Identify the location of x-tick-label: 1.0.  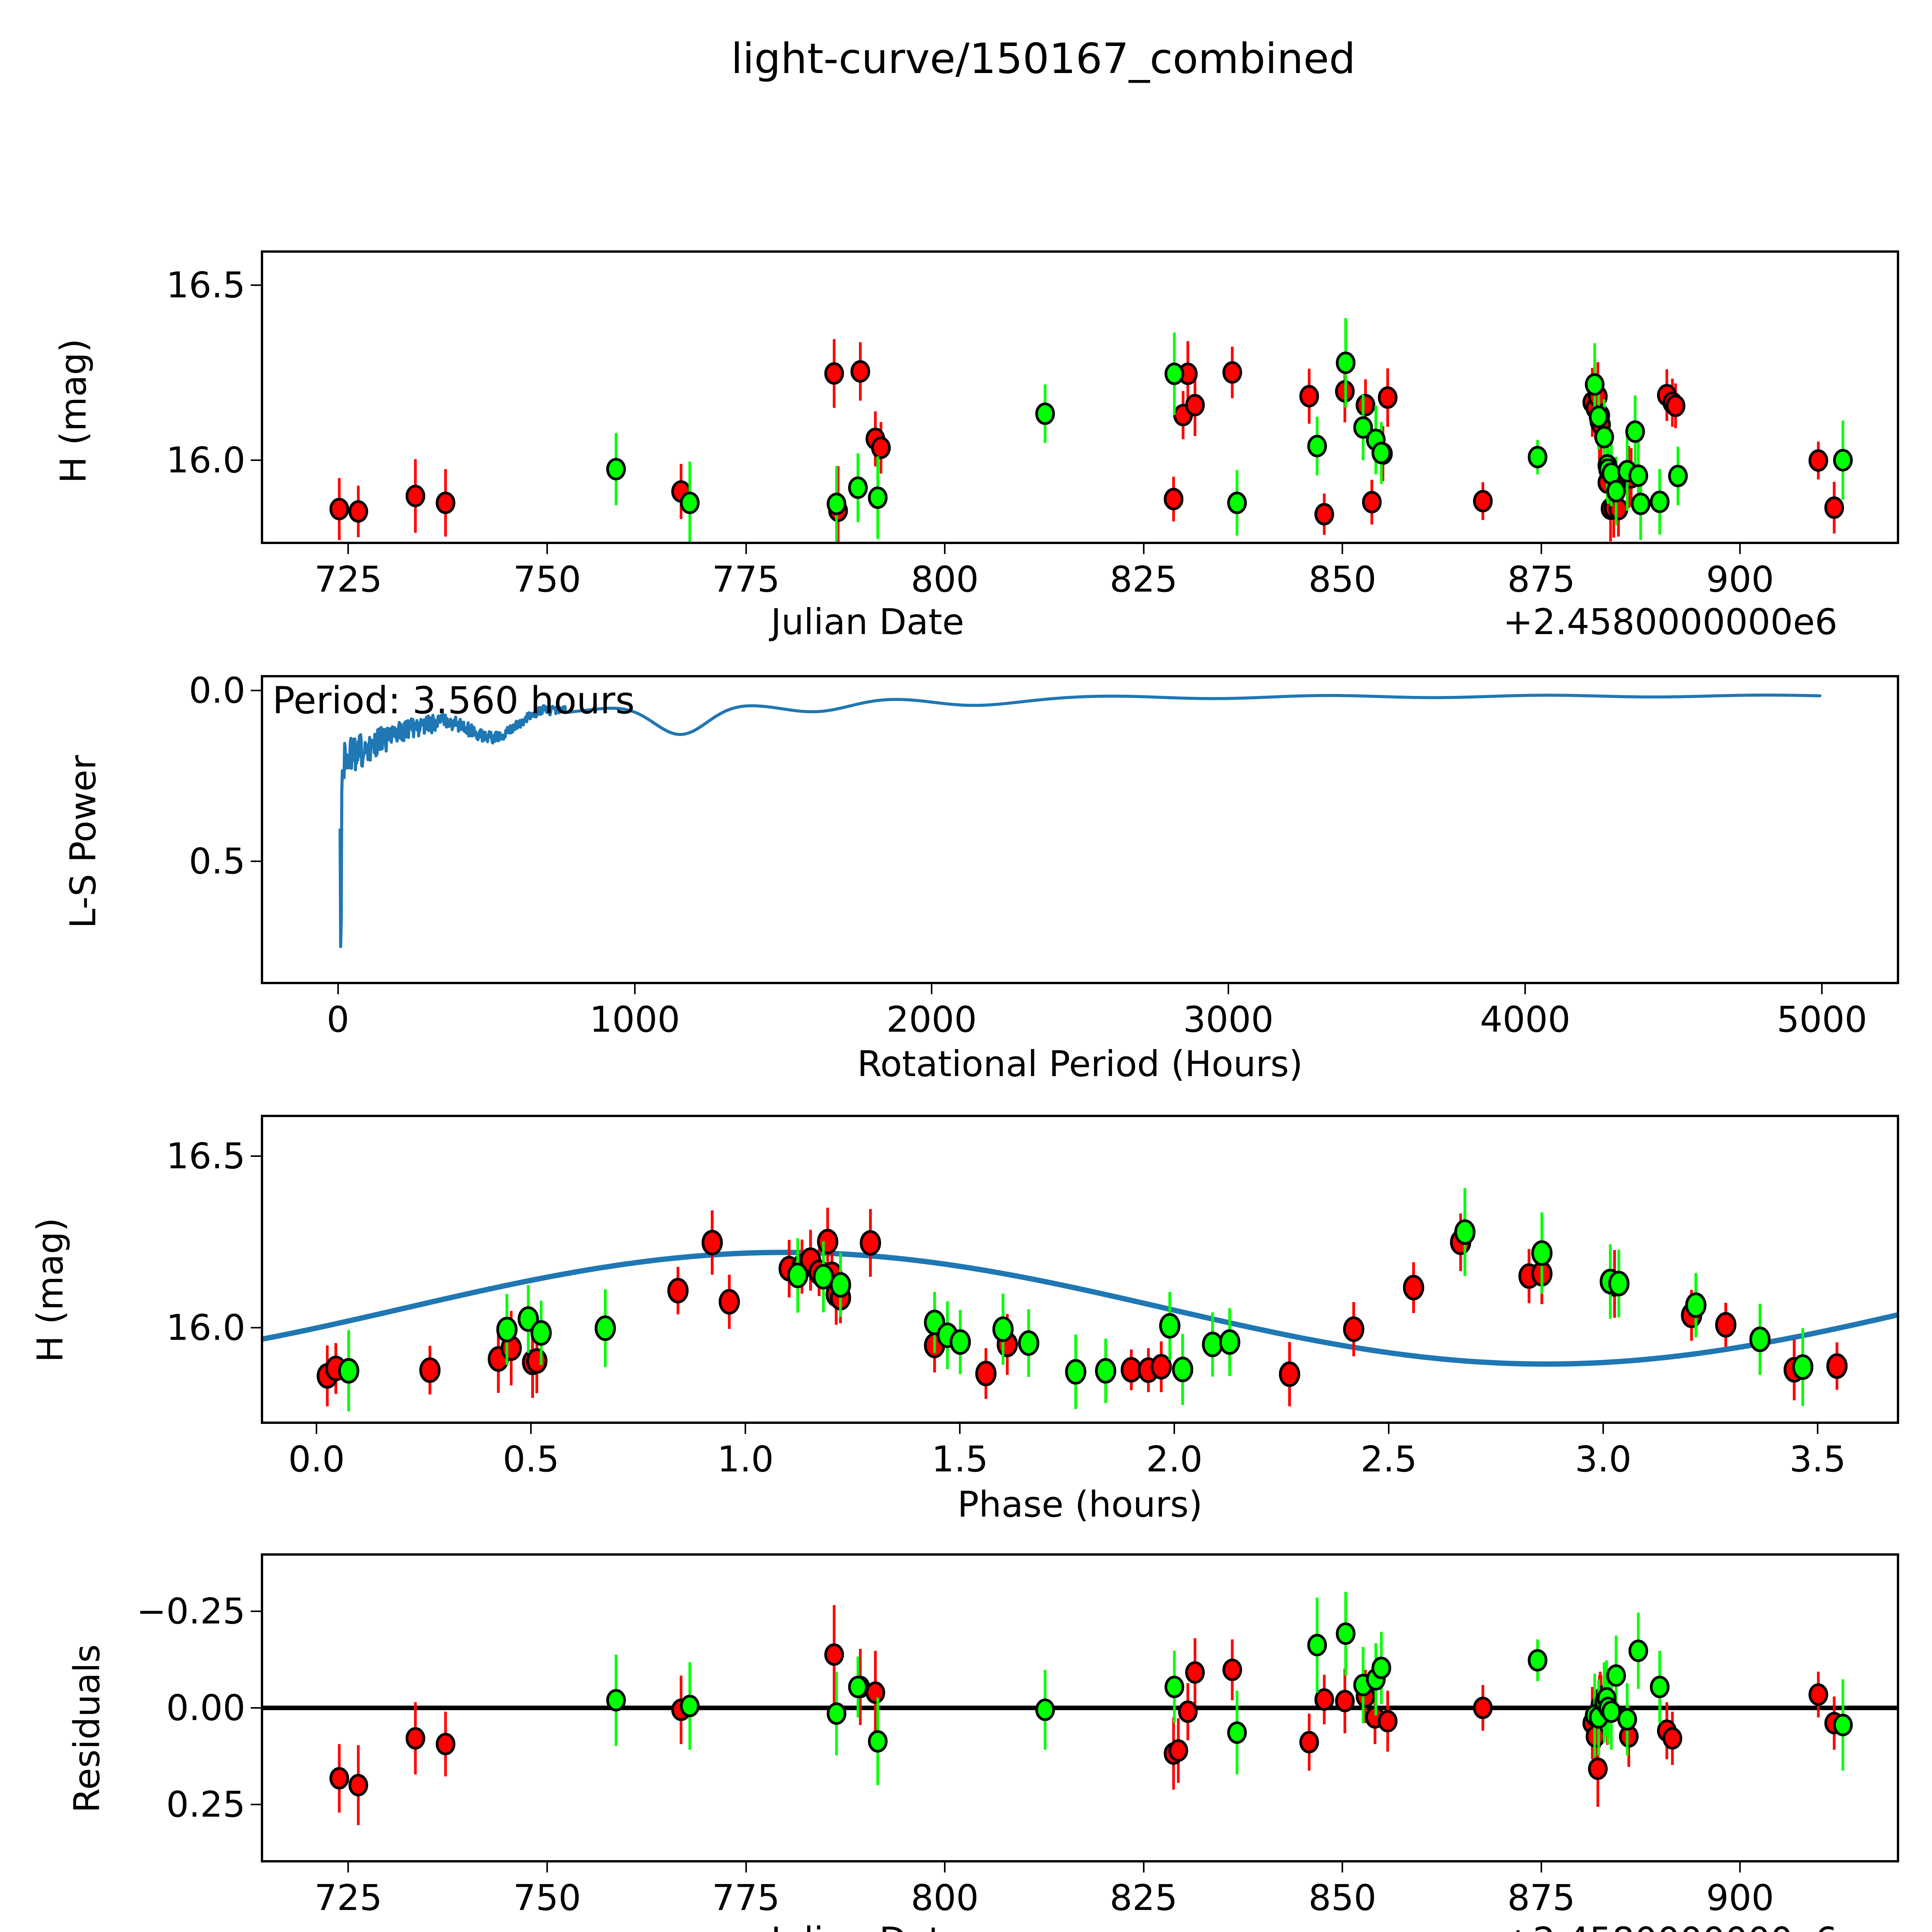
(745, 1460).